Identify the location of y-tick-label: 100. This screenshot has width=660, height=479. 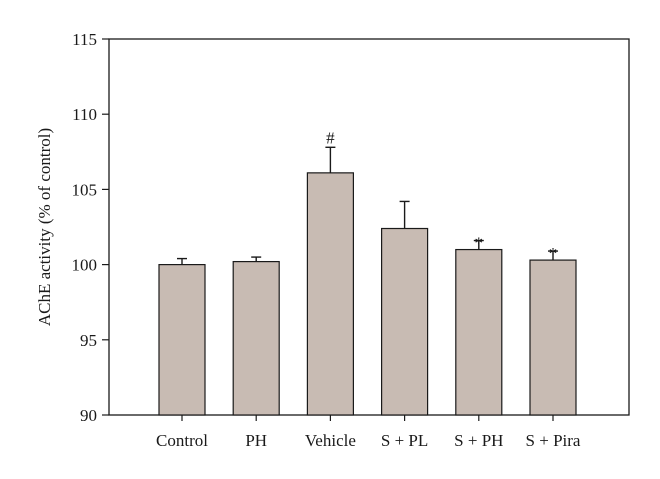
(85, 265).